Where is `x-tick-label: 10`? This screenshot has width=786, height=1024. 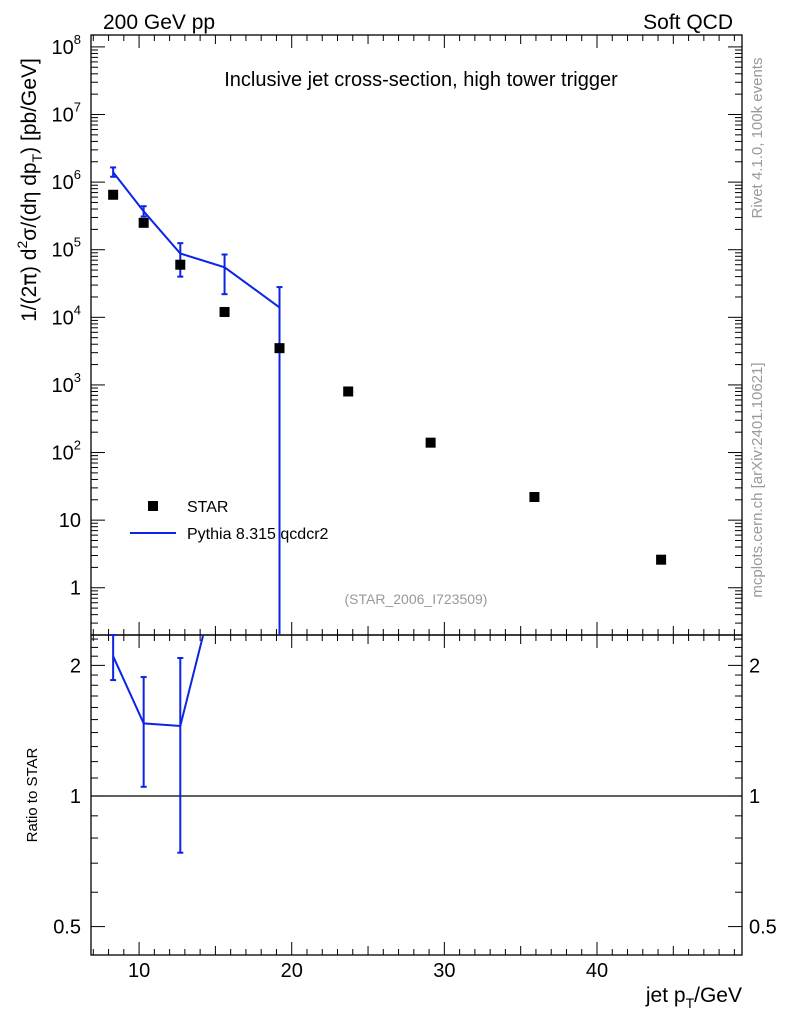 x-tick-label: 10 is located at coordinates (139, 971).